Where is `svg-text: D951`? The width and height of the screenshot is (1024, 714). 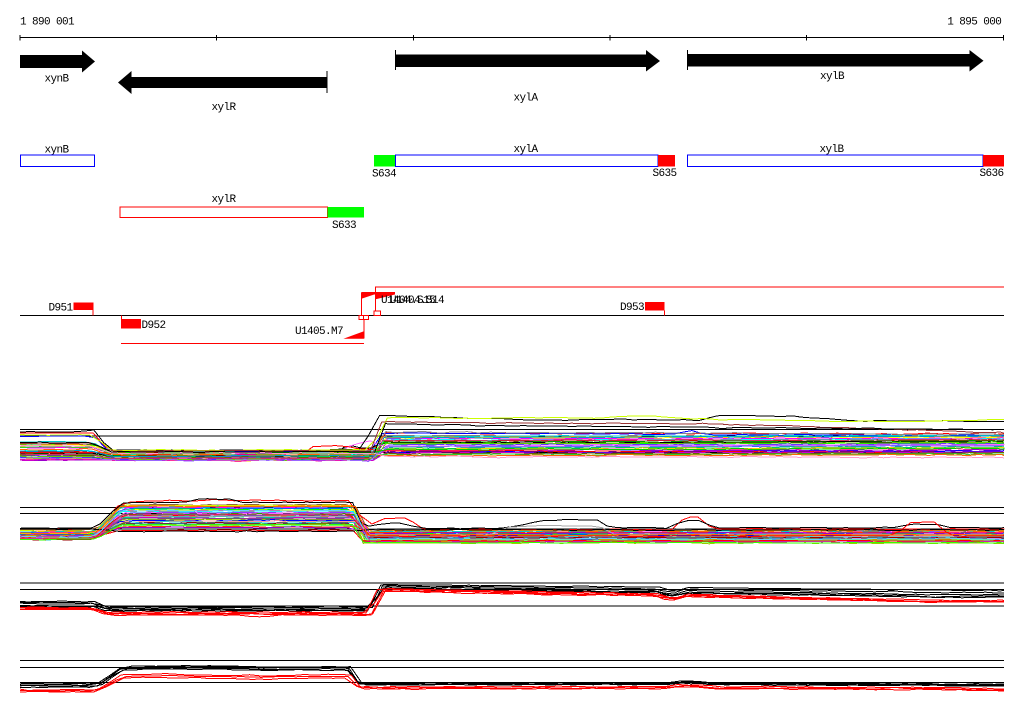 svg-text: D951 is located at coordinates (61, 308).